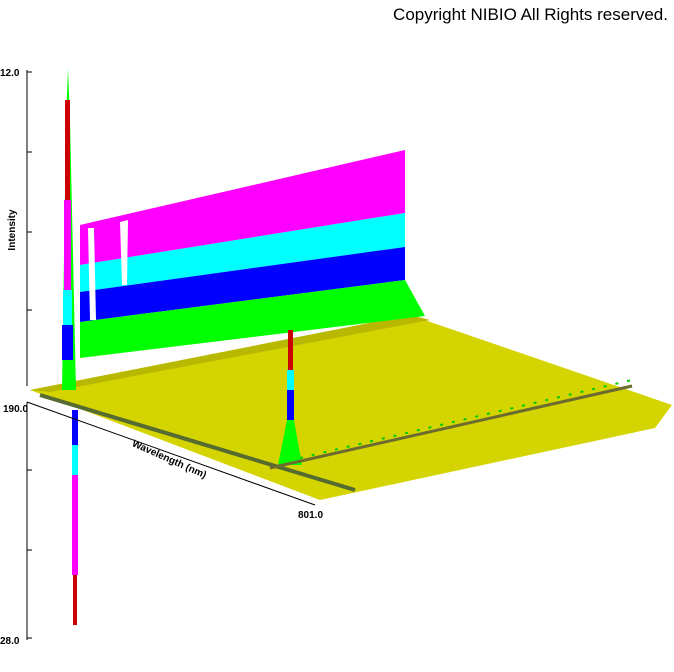  I want to click on band-cyan, so click(242, 252).